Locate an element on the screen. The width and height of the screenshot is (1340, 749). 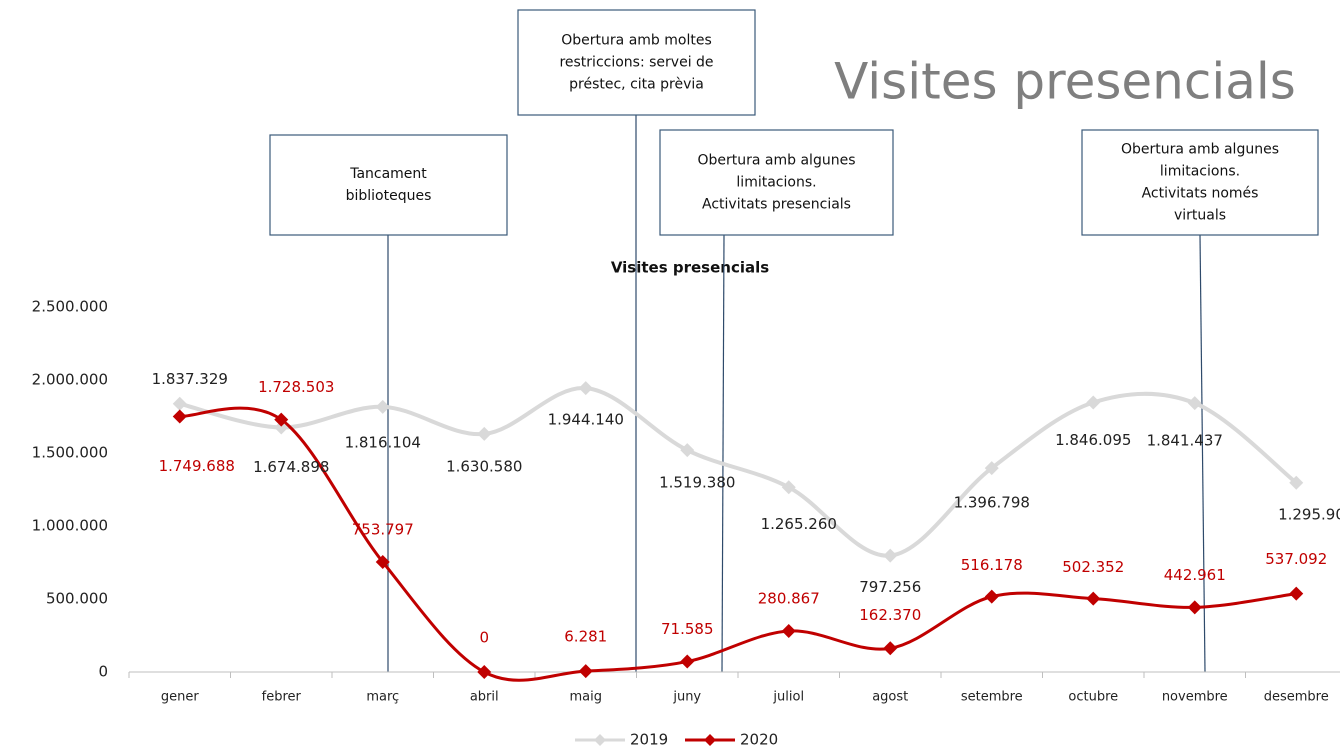
page-title: Visites presencials is located at coordinates (1065, 82).